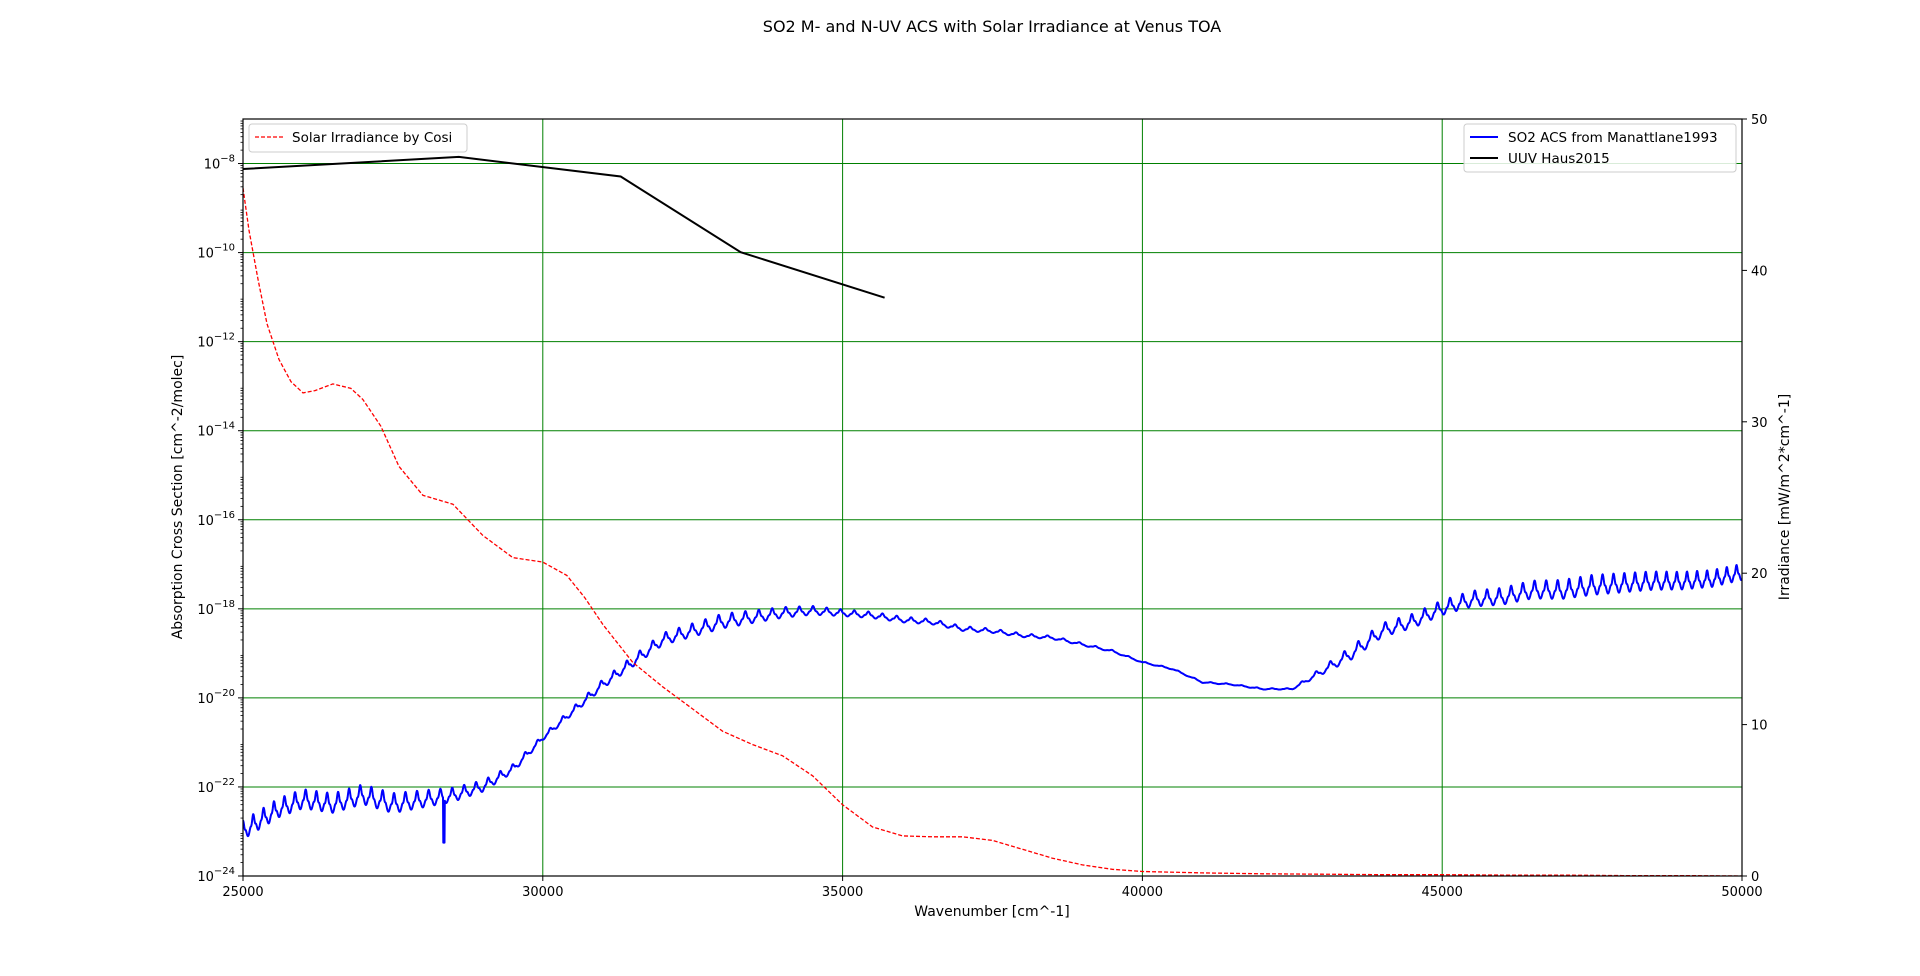  I want to click on y-right-tick-label: 50, so click(1759, 120).